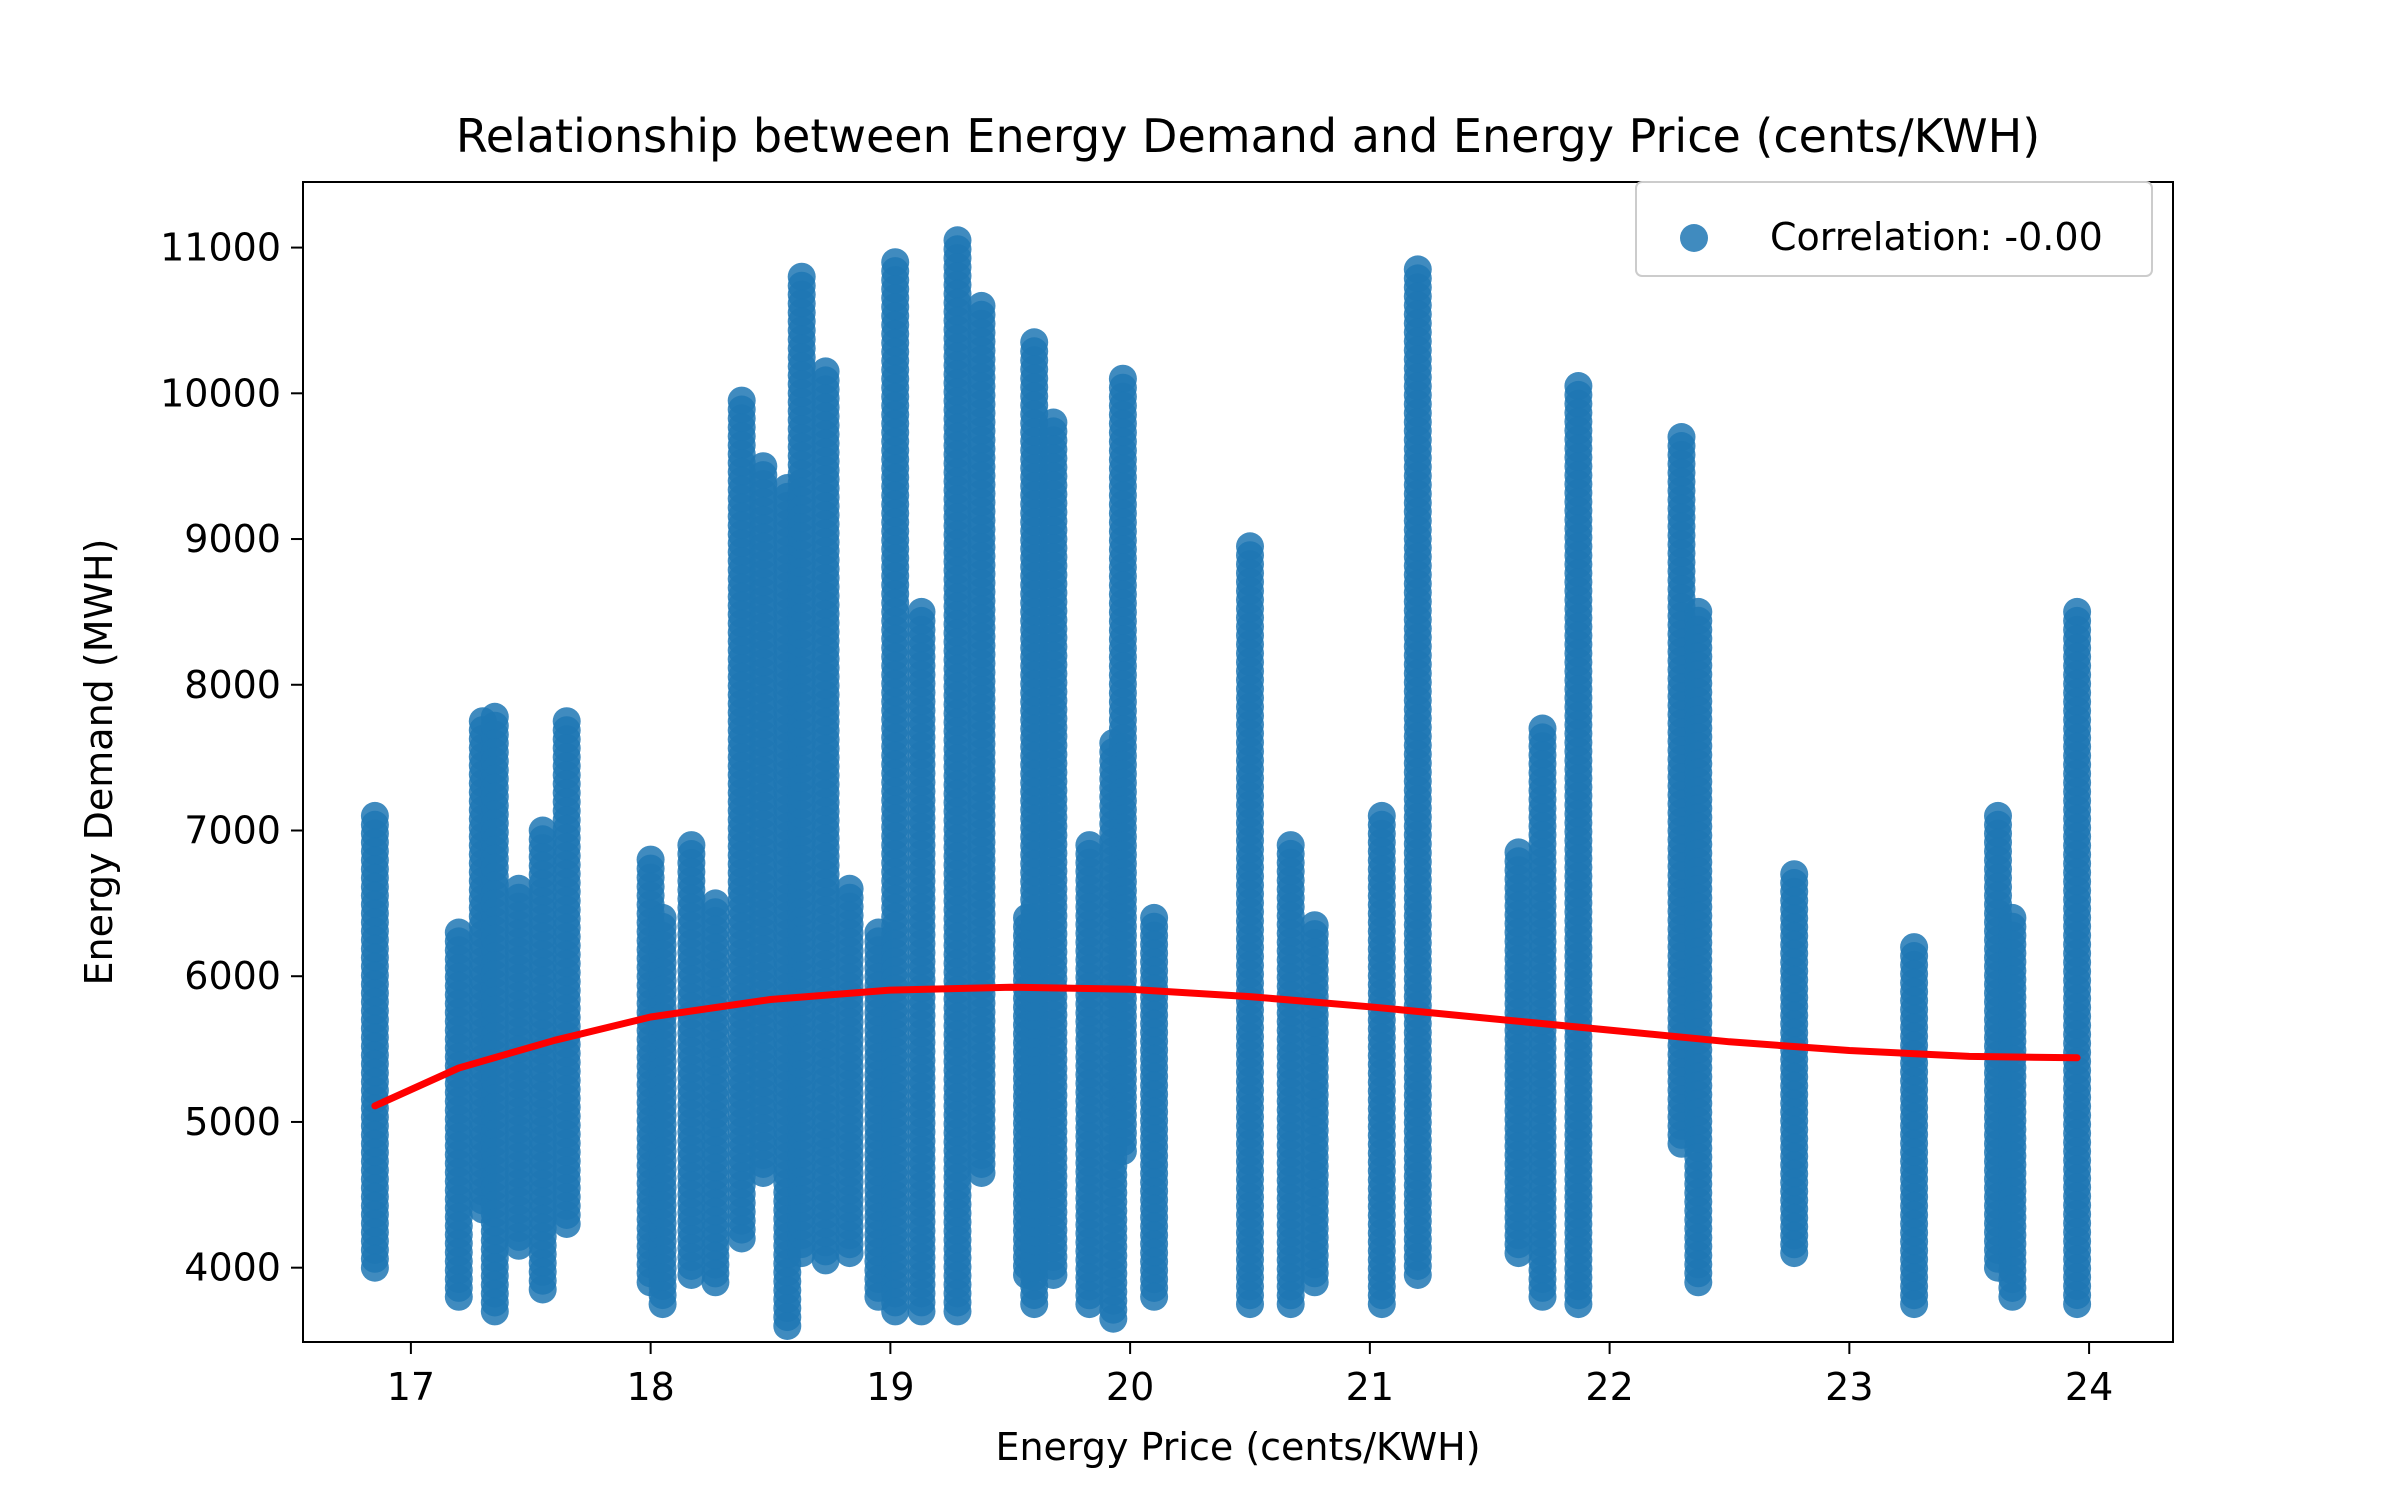  Describe the element at coordinates (232, 1268) in the screenshot. I see `y-tick-label: 4000` at that location.